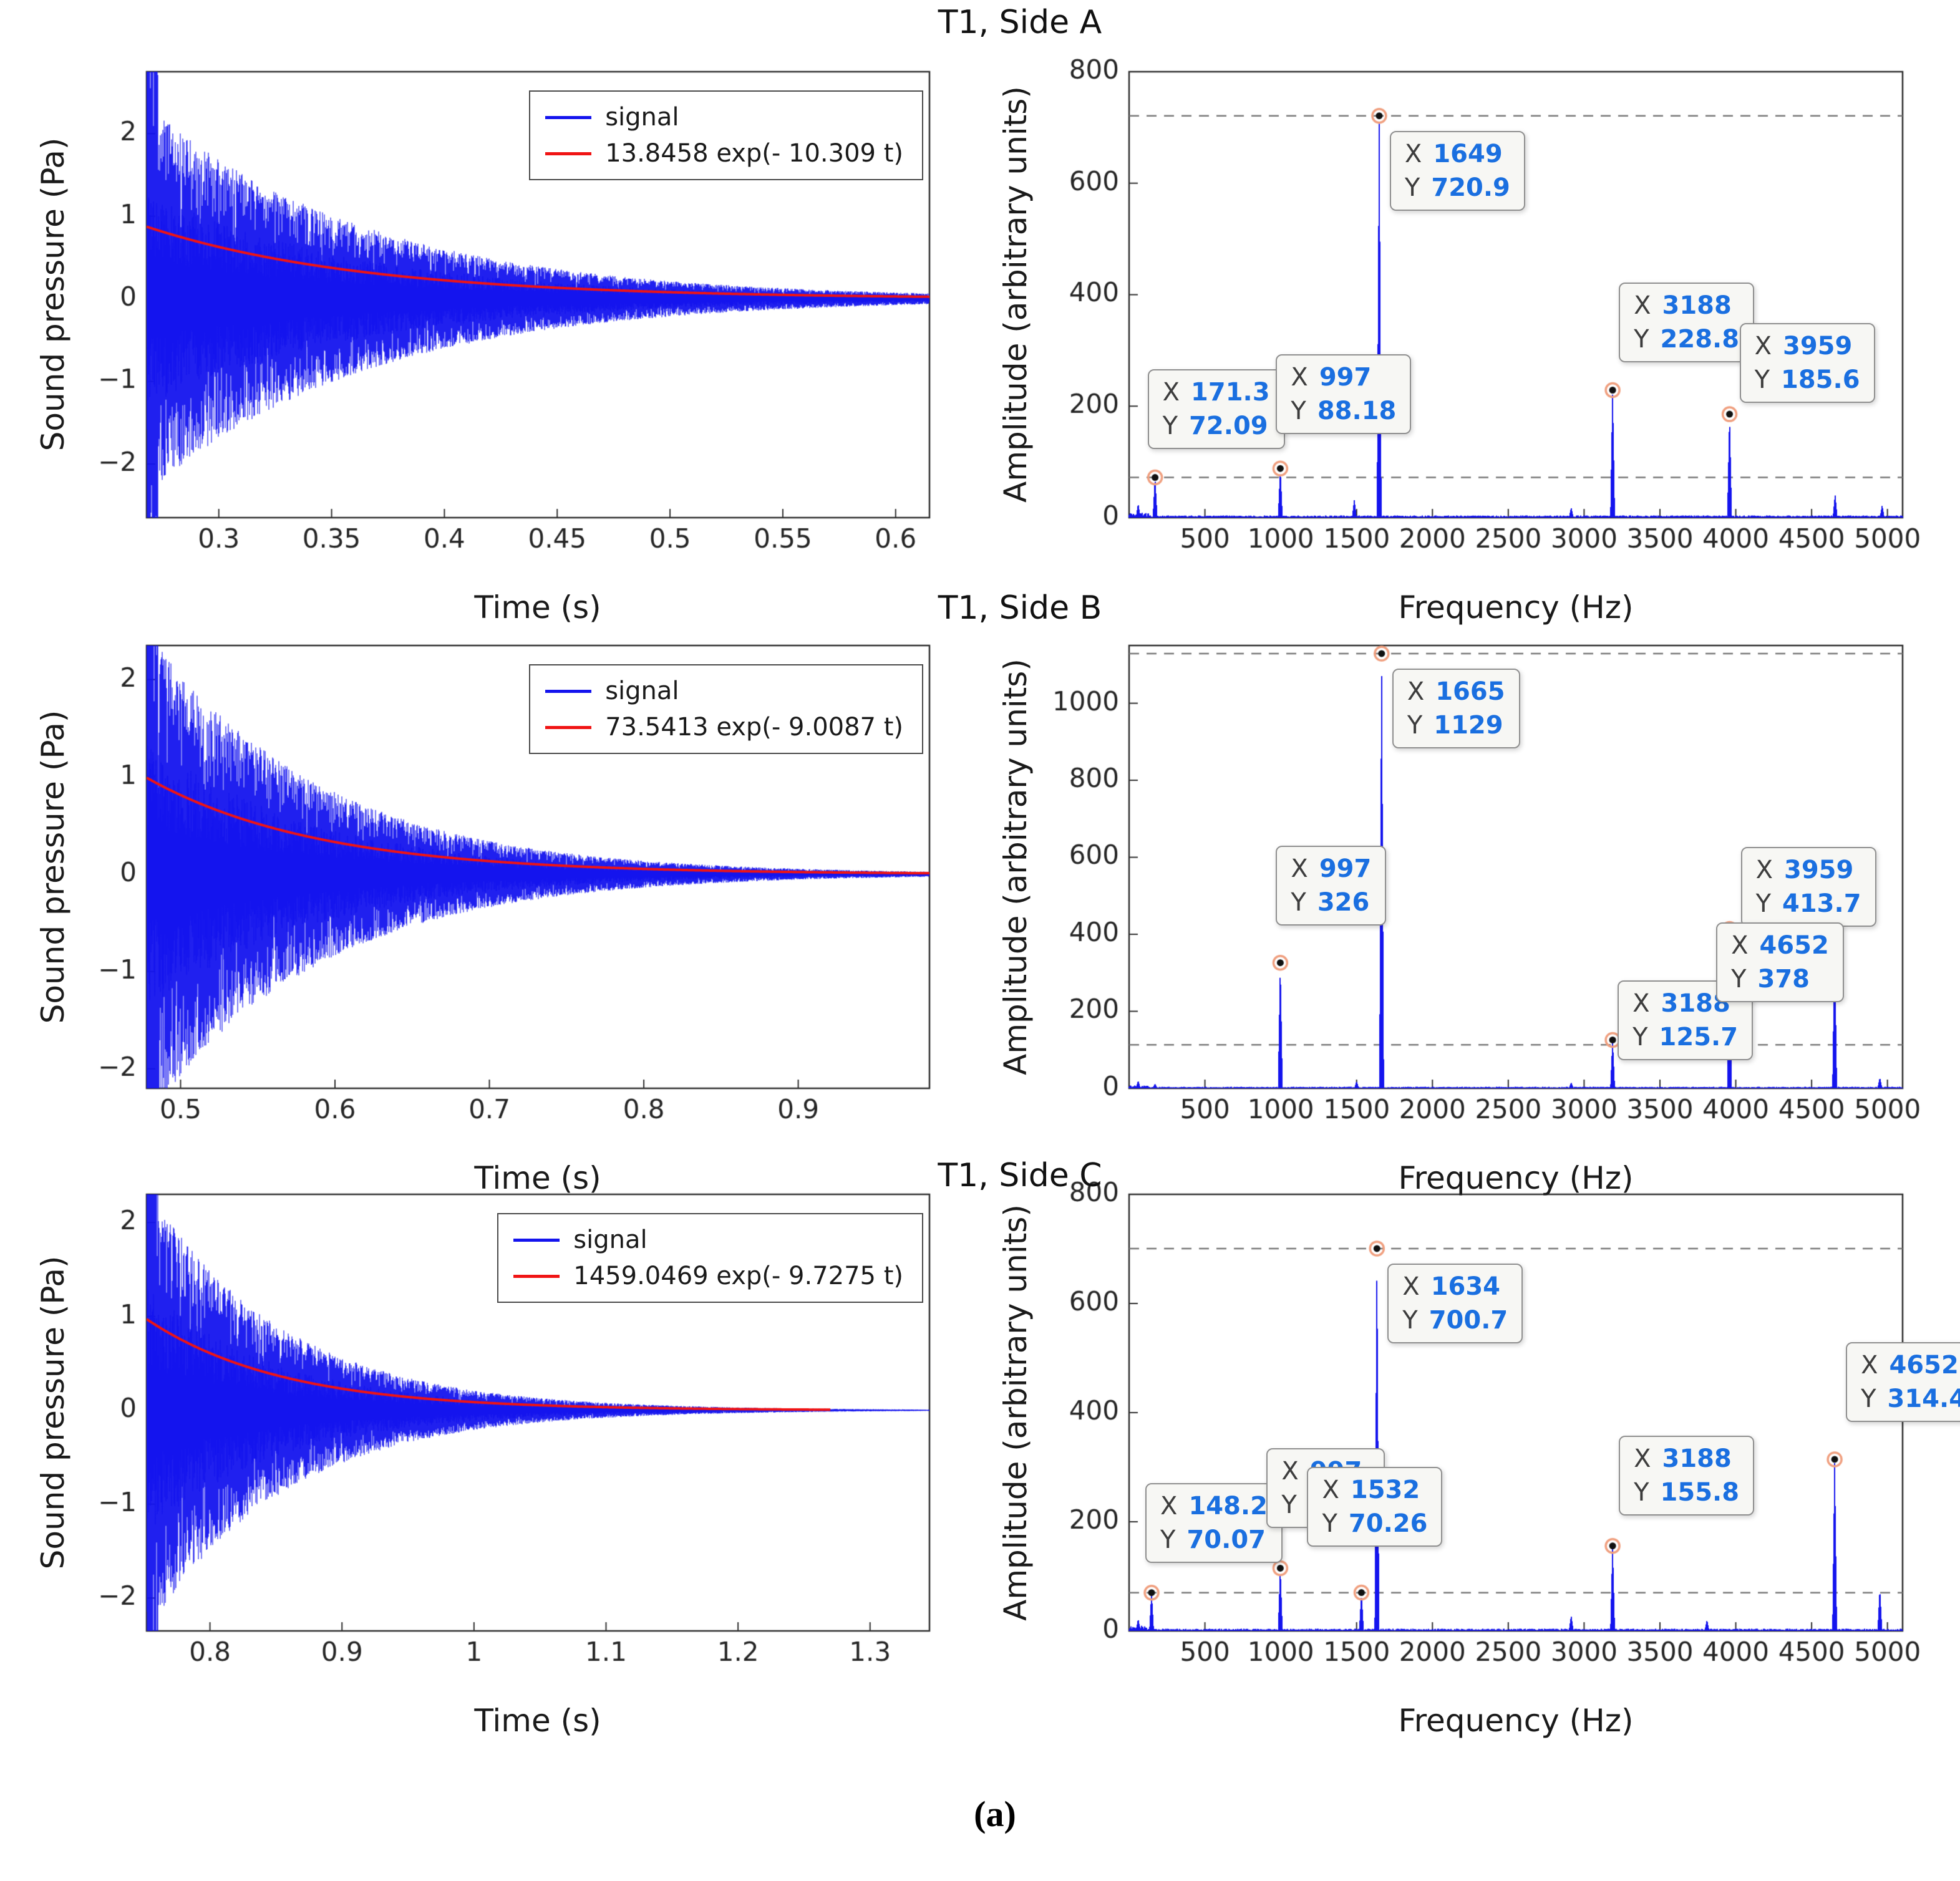 The width and height of the screenshot is (1960, 1881). I want to click on datatip: X 3959 Y 413.7, so click(1808, 887).